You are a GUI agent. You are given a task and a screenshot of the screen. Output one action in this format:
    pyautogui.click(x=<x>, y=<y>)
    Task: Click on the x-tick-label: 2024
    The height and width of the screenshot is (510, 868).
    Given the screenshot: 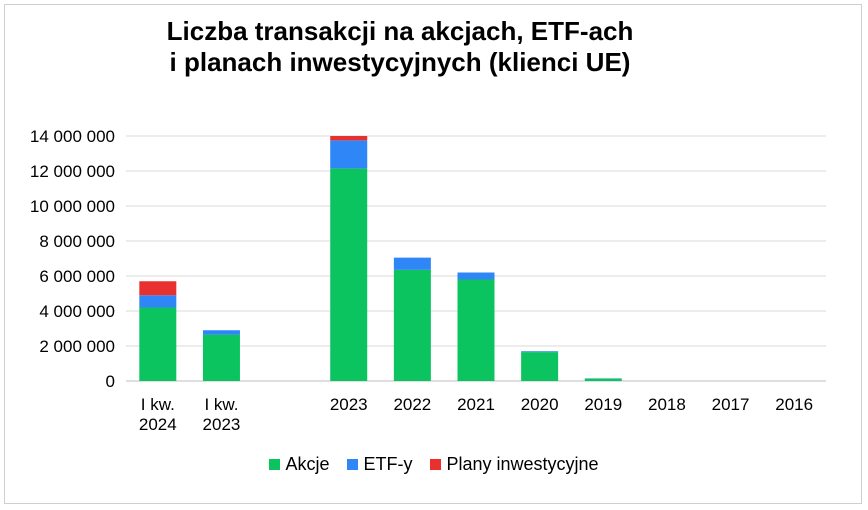 What is the action you would take?
    pyautogui.click(x=158, y=424)
    